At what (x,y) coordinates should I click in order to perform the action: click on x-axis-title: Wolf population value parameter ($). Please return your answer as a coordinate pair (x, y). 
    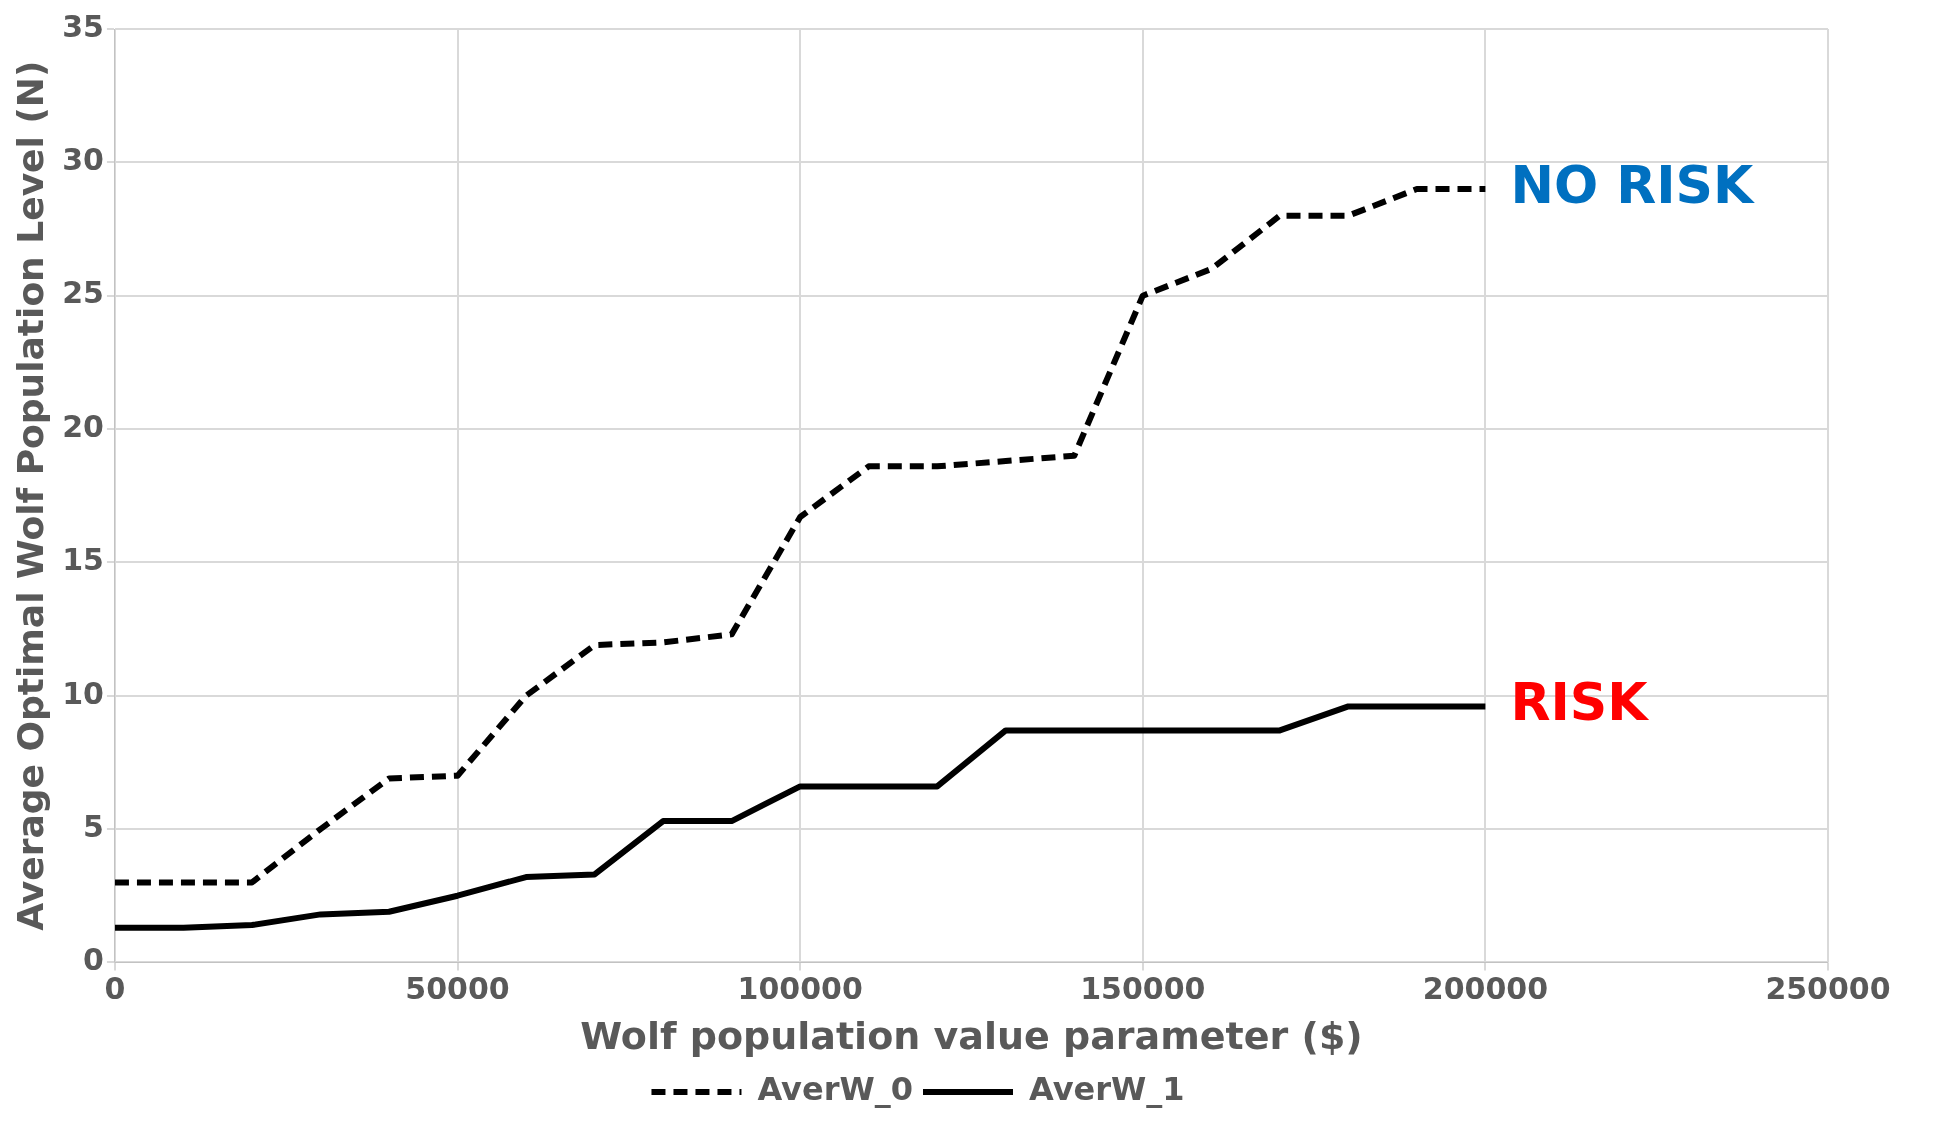
    Looking at the image, I should click on (971, 1036).